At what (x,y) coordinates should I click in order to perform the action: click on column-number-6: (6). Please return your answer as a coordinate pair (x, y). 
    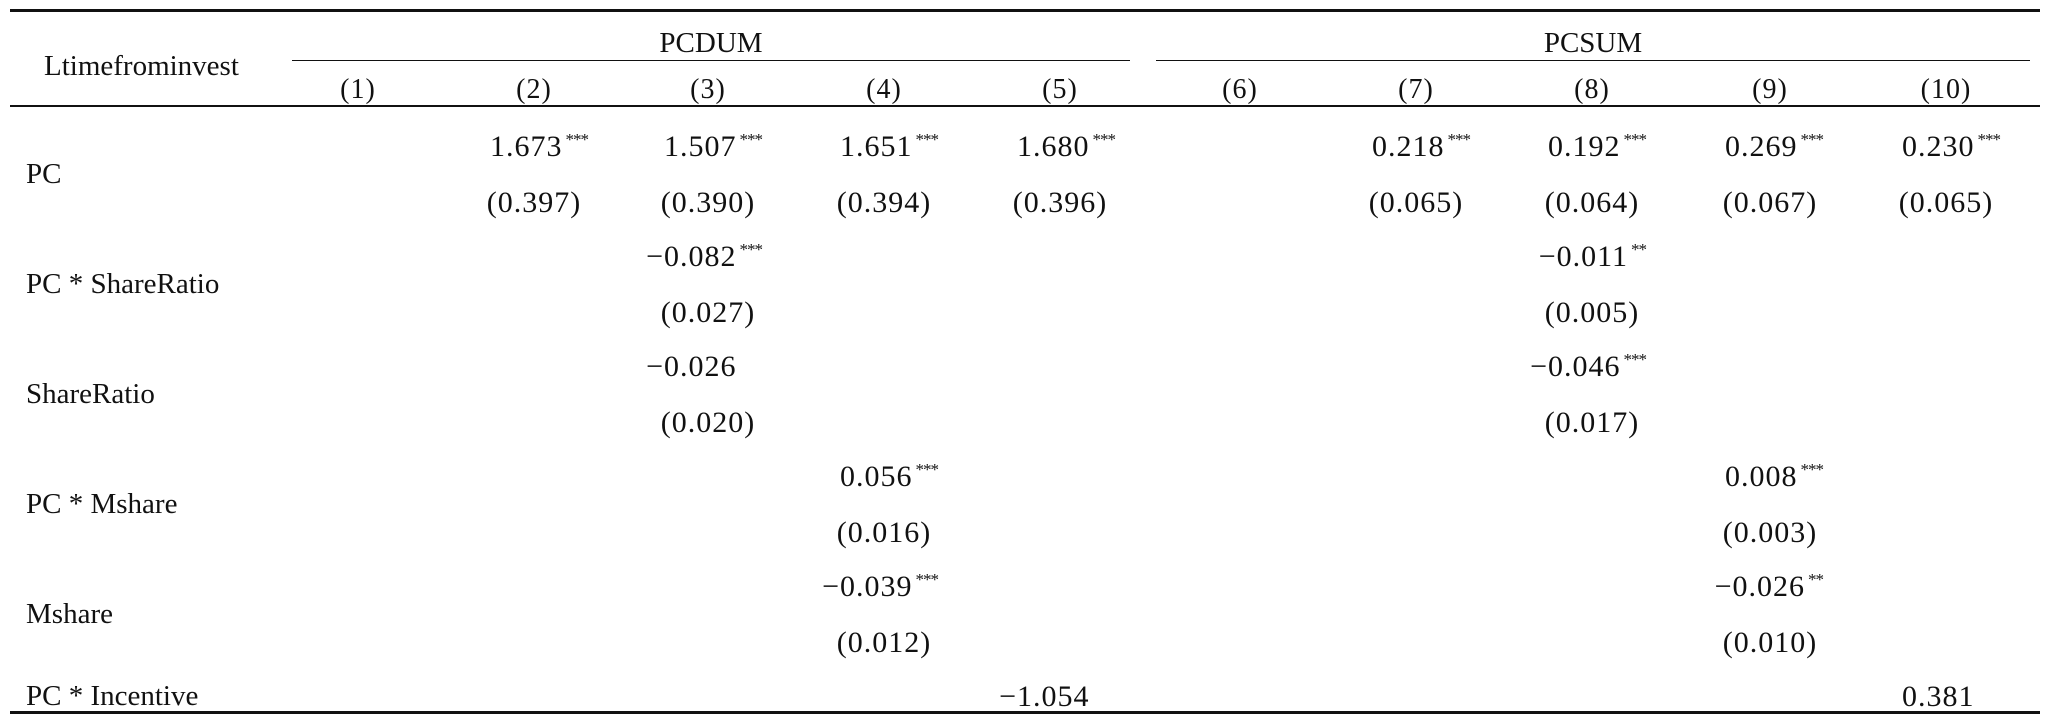
    Looking at the image, I should click on (1240, 89).